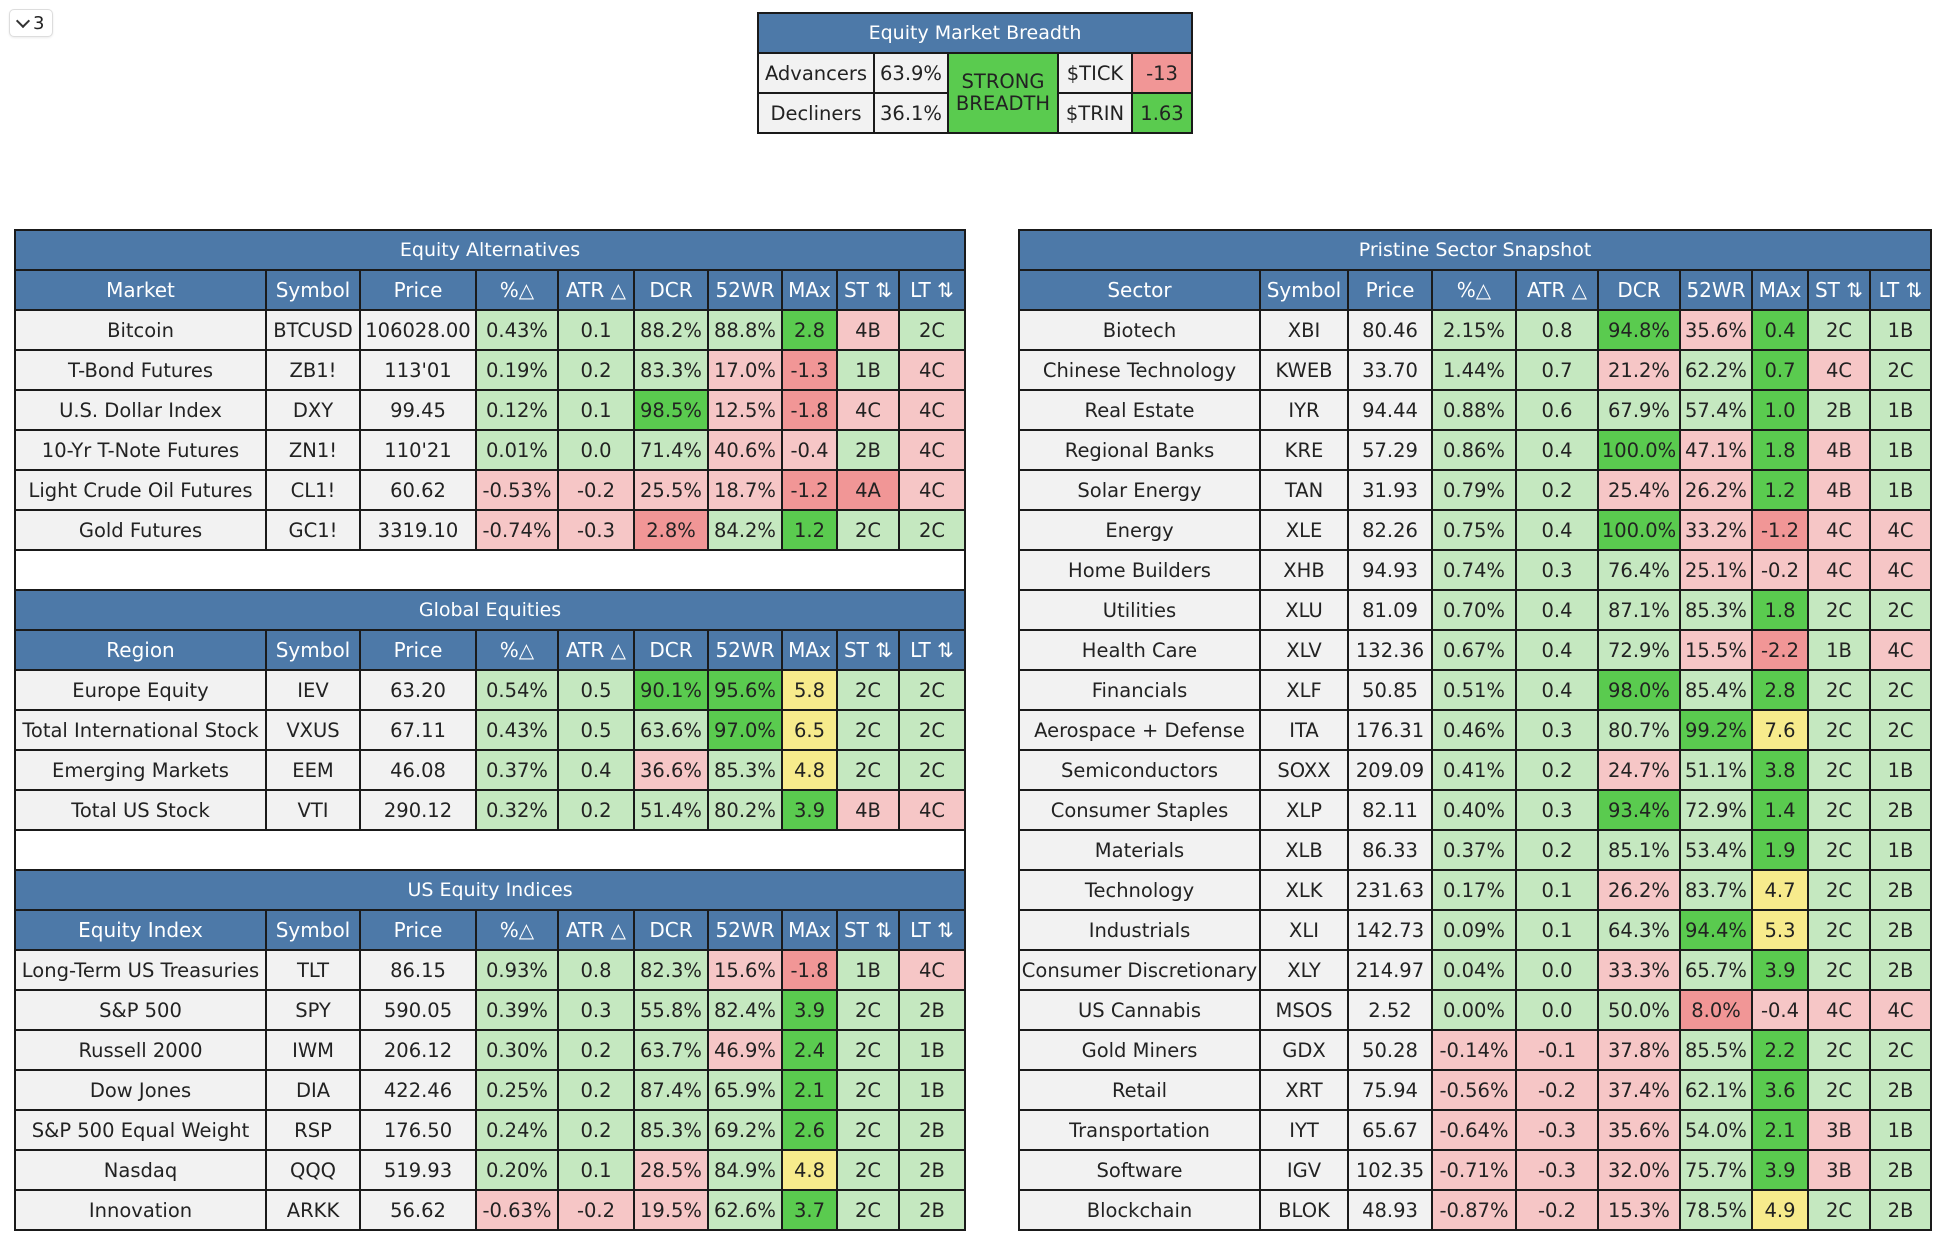 This screenshot has height=1240, width=1944. What do you see at coordinates (517, 930) in the screenshot?
I see `column-header: %△` at bounding box center [517, 930].